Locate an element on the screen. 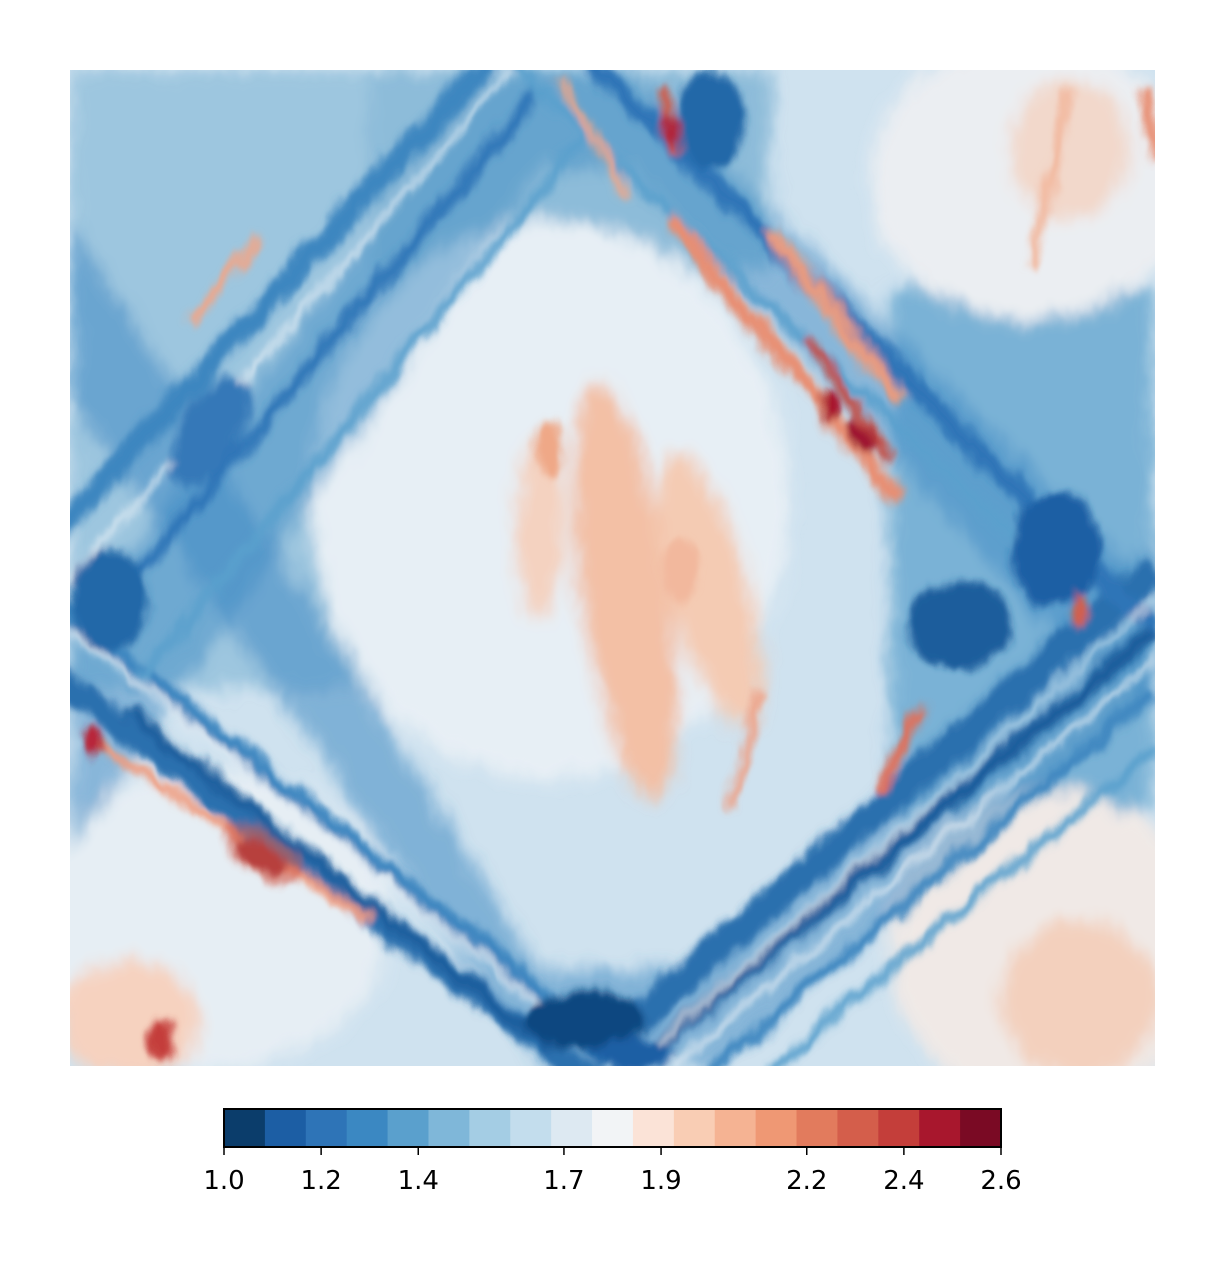 This screenshot has height=1265, width=1224. colorbar: 1.0 1.2 1.4 1.7 1.9 2.2 2.4 2.6 is located at coordinates (612, 1152).